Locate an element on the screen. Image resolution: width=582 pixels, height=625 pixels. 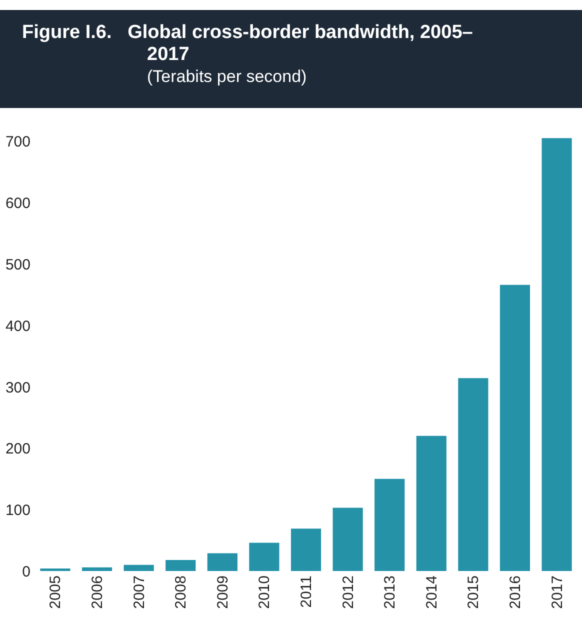
x-tick-label: 2008 is located at coordinates (181, 592).